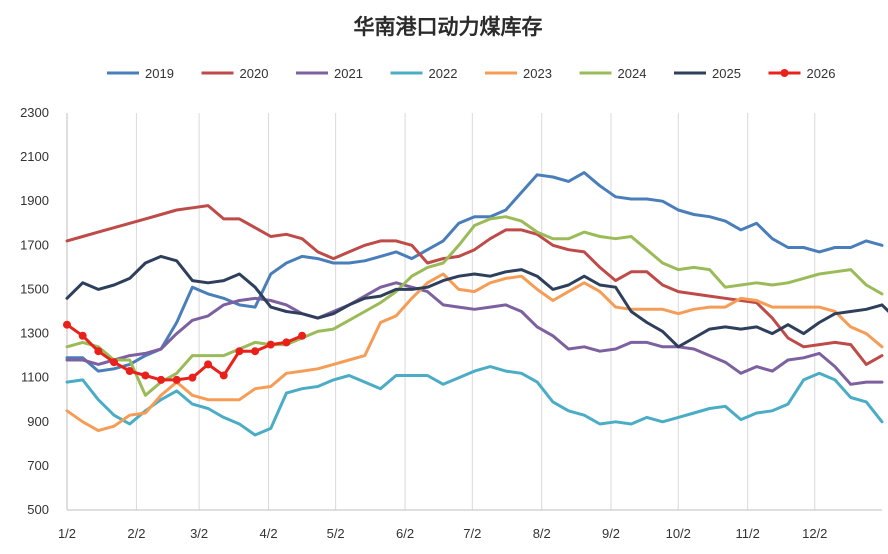  I want to click on x-tick-label: 8/2, so click(542, 533).